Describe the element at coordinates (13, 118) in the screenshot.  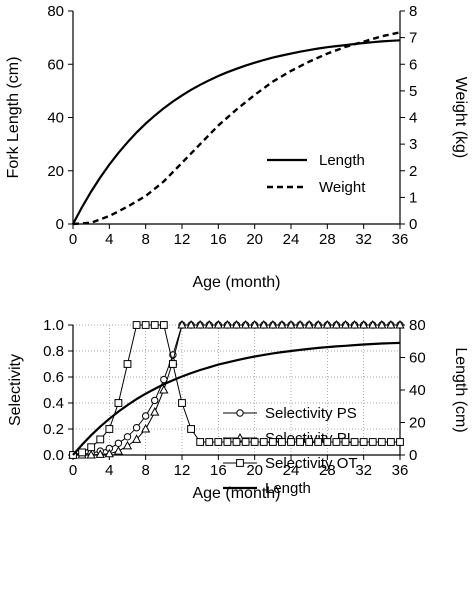
I see `chart1-y-axis-title: Fork Length (cm)` at that location.